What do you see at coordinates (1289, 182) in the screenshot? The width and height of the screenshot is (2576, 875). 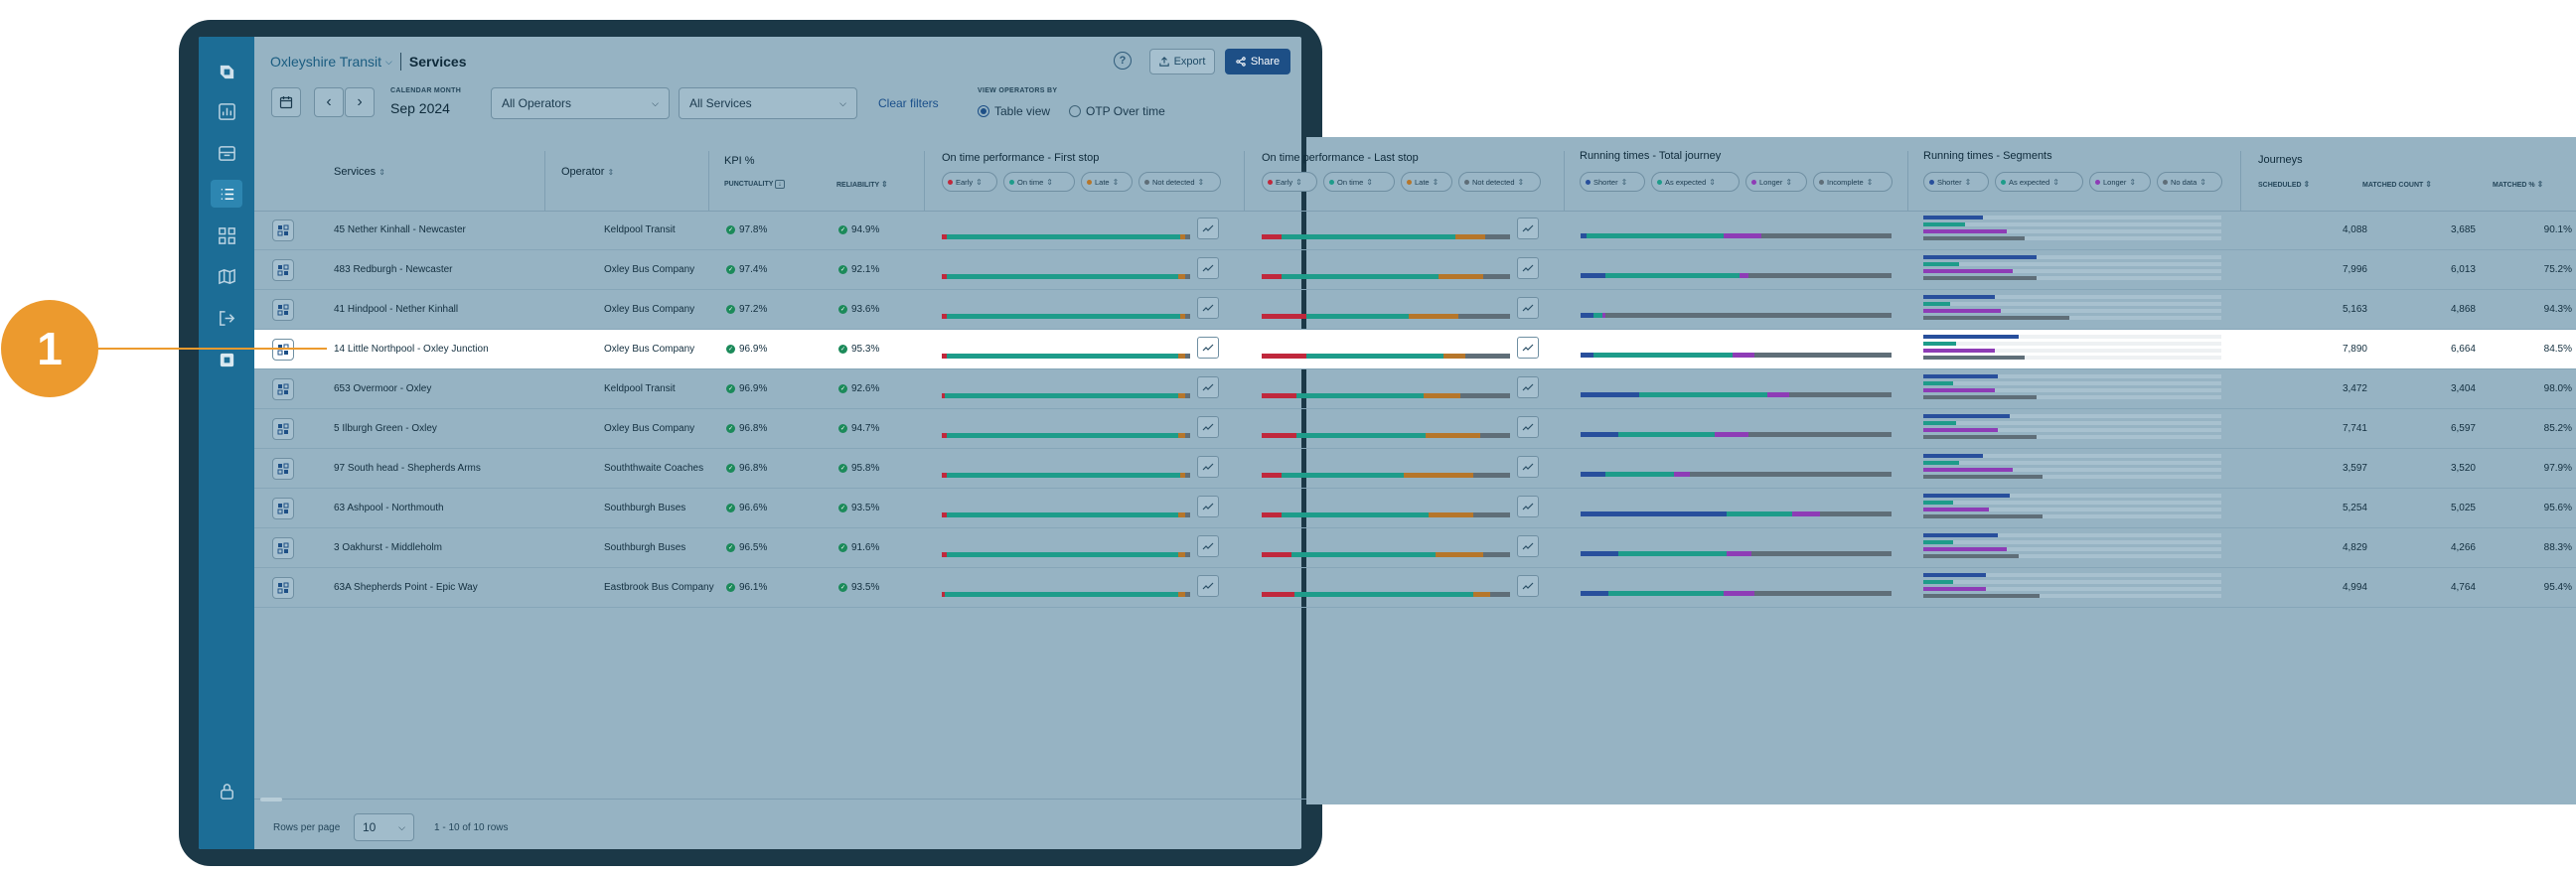 I see `otp-last-filter-chip: Early ⇕` at bounding box center [1289, 182].